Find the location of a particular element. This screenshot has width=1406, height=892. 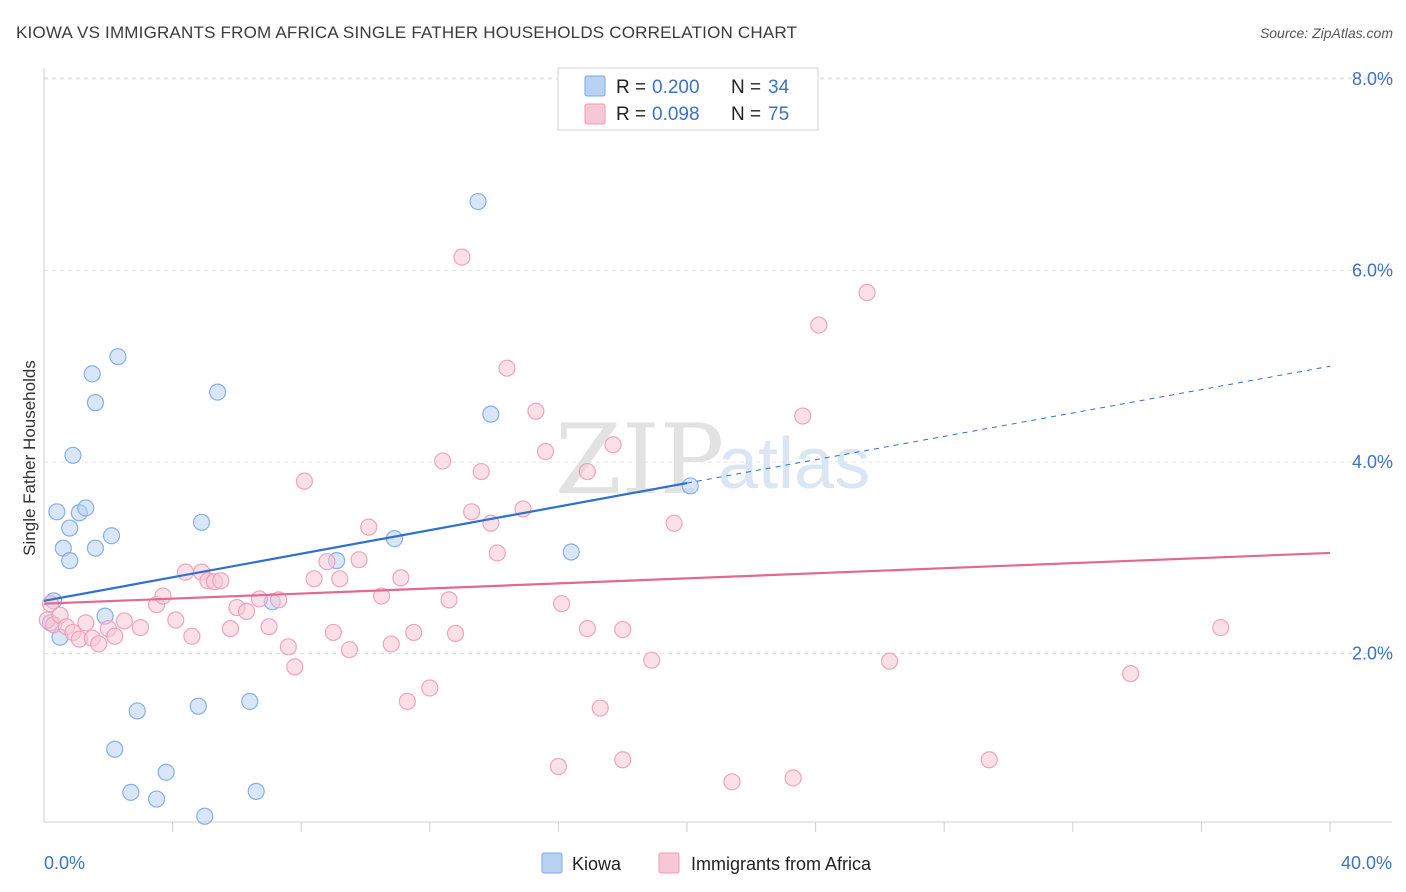

trend-line-kiowa is located at coordinates (365, 541).